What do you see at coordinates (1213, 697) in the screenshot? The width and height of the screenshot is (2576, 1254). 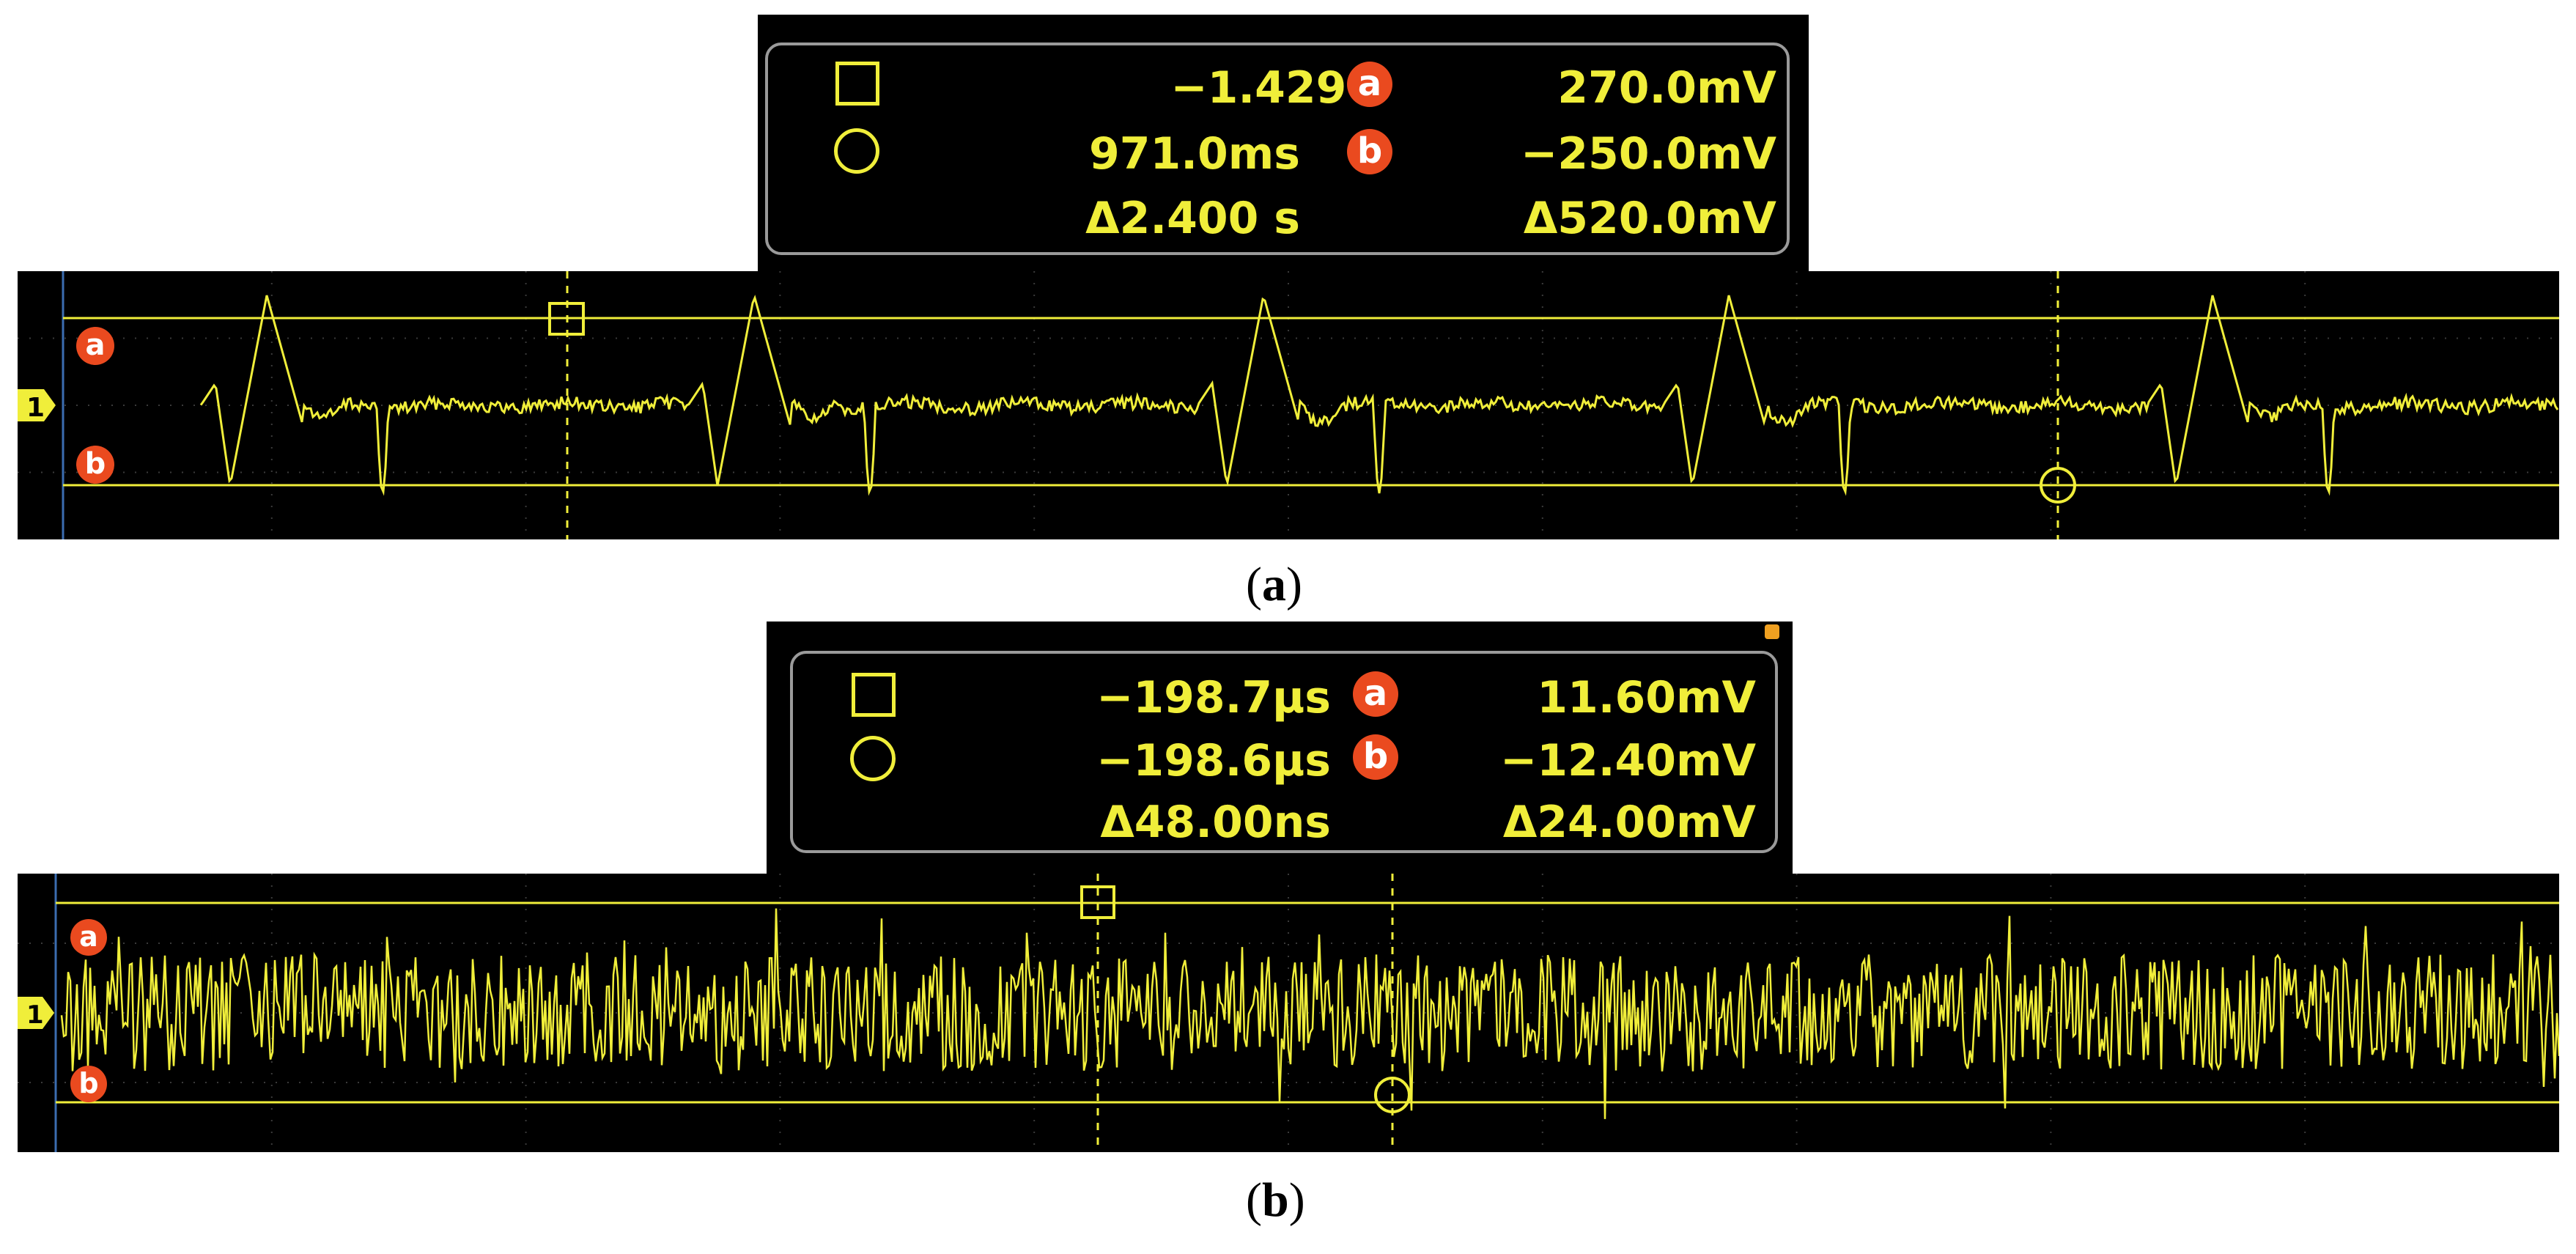 I see `cursor-a-time: −198.7µs` at bounding box center [1213, 697].